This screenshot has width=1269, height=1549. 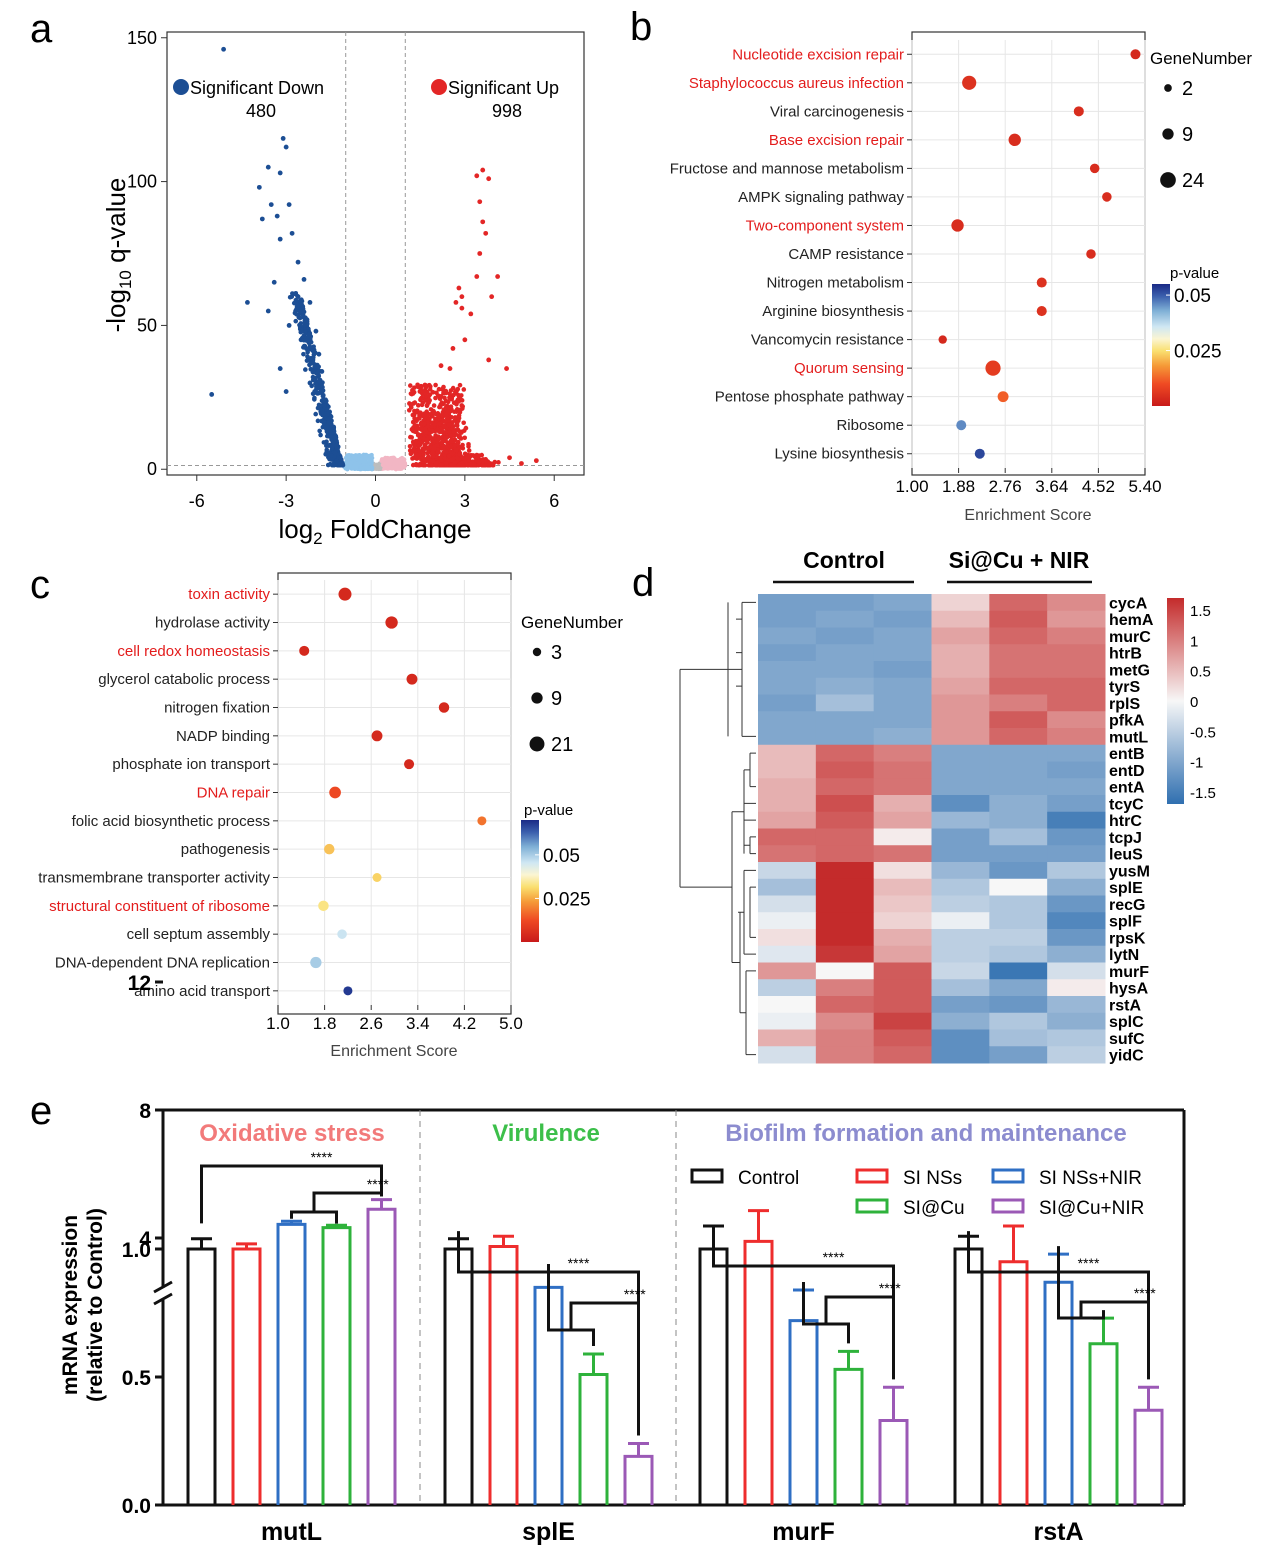 I want to click on colorbar-tick-label: -1, so click(x=1196, y=763).